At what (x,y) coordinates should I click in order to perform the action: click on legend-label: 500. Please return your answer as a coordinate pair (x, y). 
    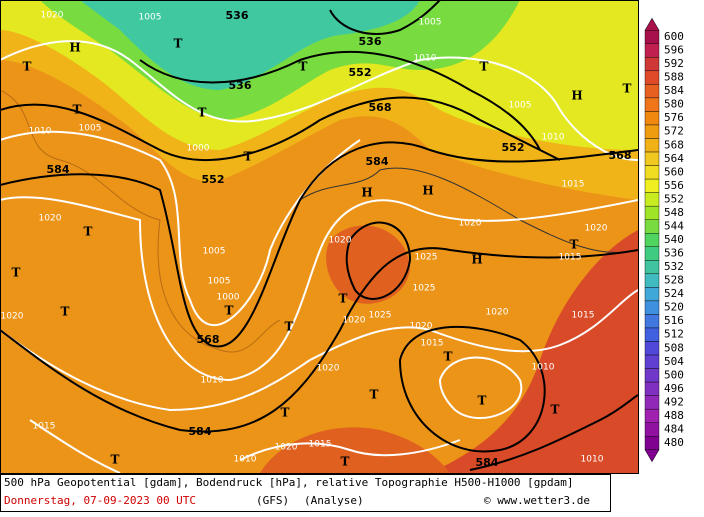
    Looking at the image, I should click on (674, 374).